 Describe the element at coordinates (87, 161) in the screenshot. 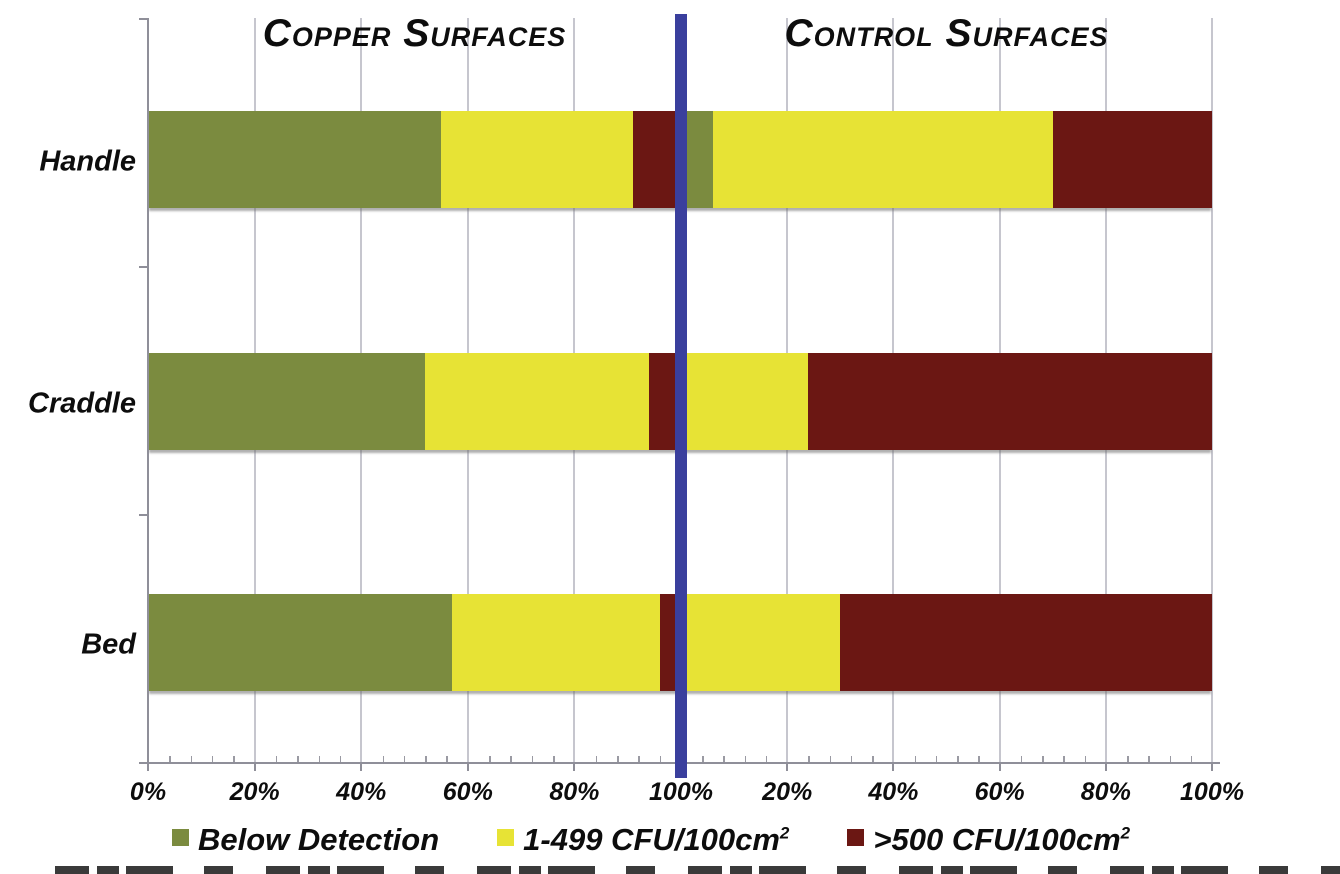

I see `category-label-handle: Handle` at that location.